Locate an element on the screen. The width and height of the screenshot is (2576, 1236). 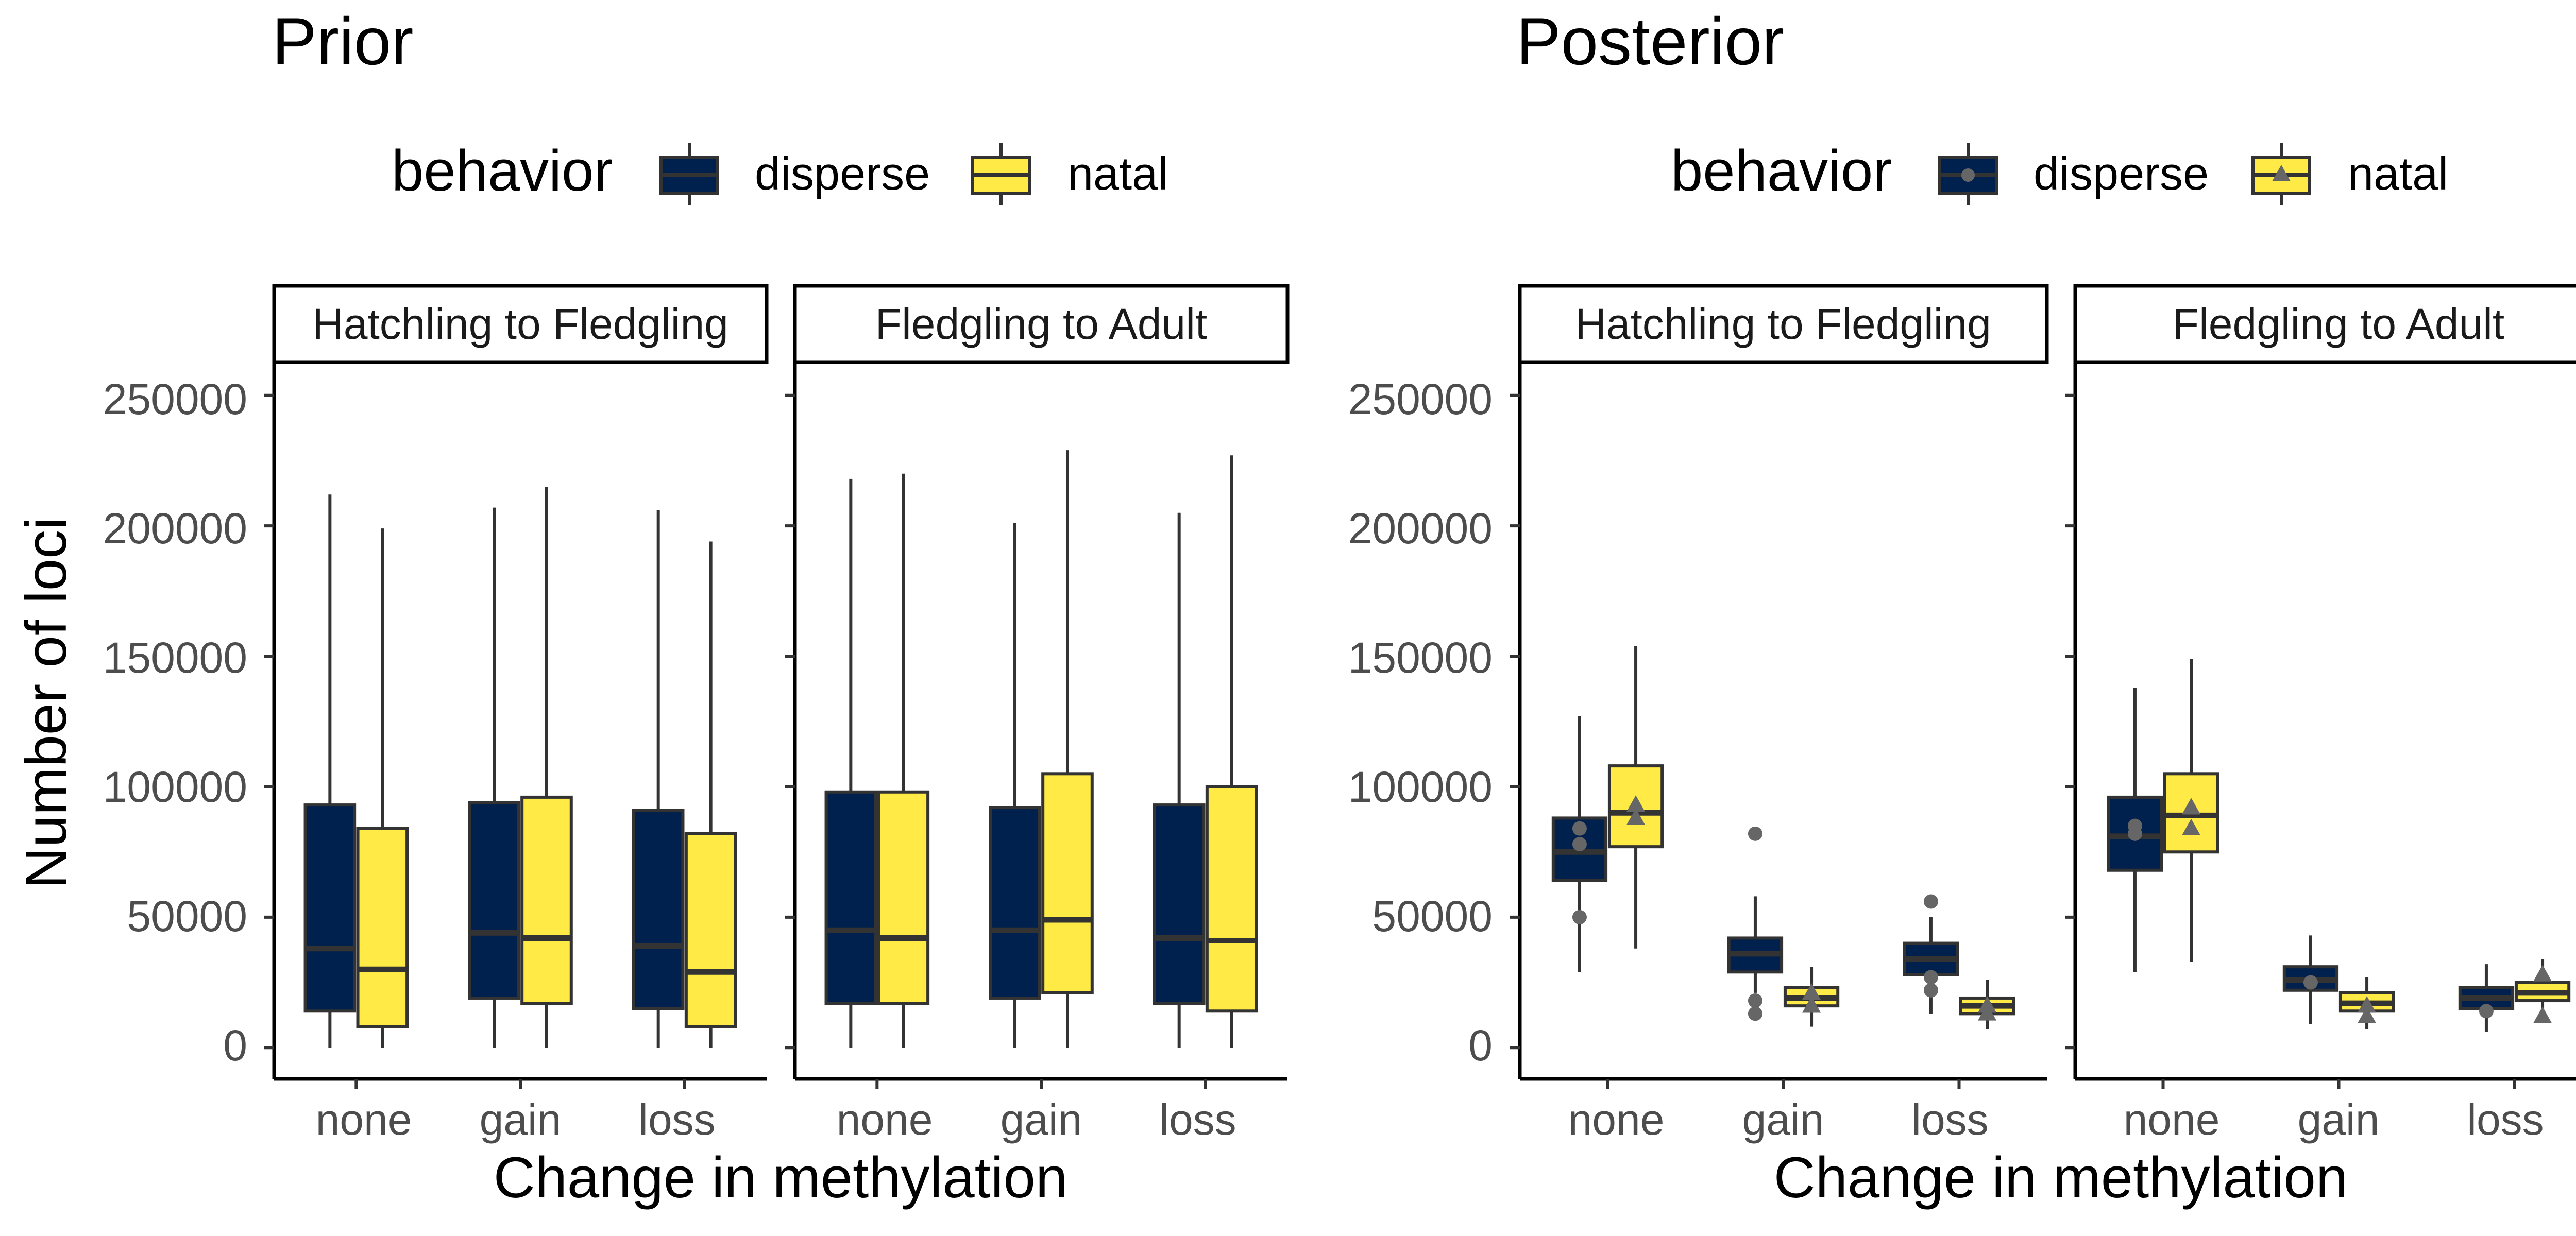
strip-hatchling-to-fledgling: Hatchling to Fledgling is located at coordinates (520, 324).